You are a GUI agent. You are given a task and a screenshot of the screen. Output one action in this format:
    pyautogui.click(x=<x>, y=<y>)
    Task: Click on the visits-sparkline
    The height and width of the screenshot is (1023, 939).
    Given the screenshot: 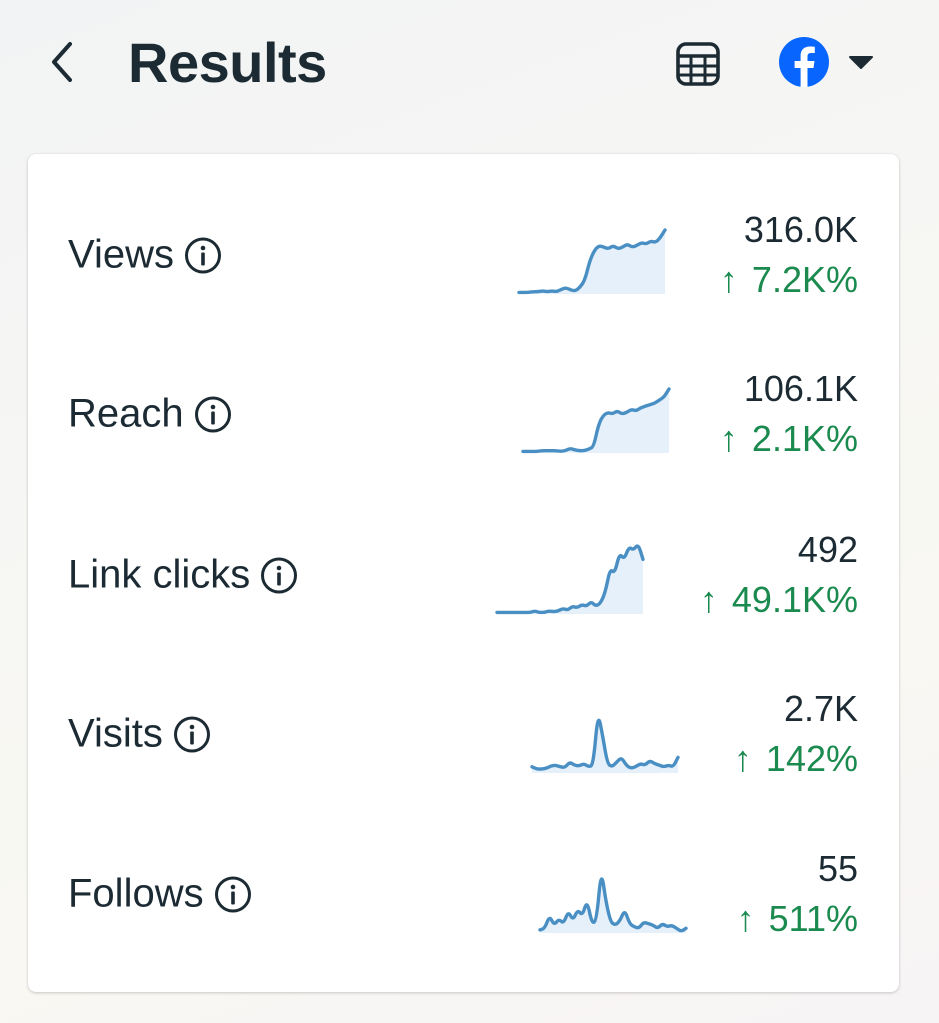 What is the action you would take?
    pyautogui.click(x=605, y=745)
    